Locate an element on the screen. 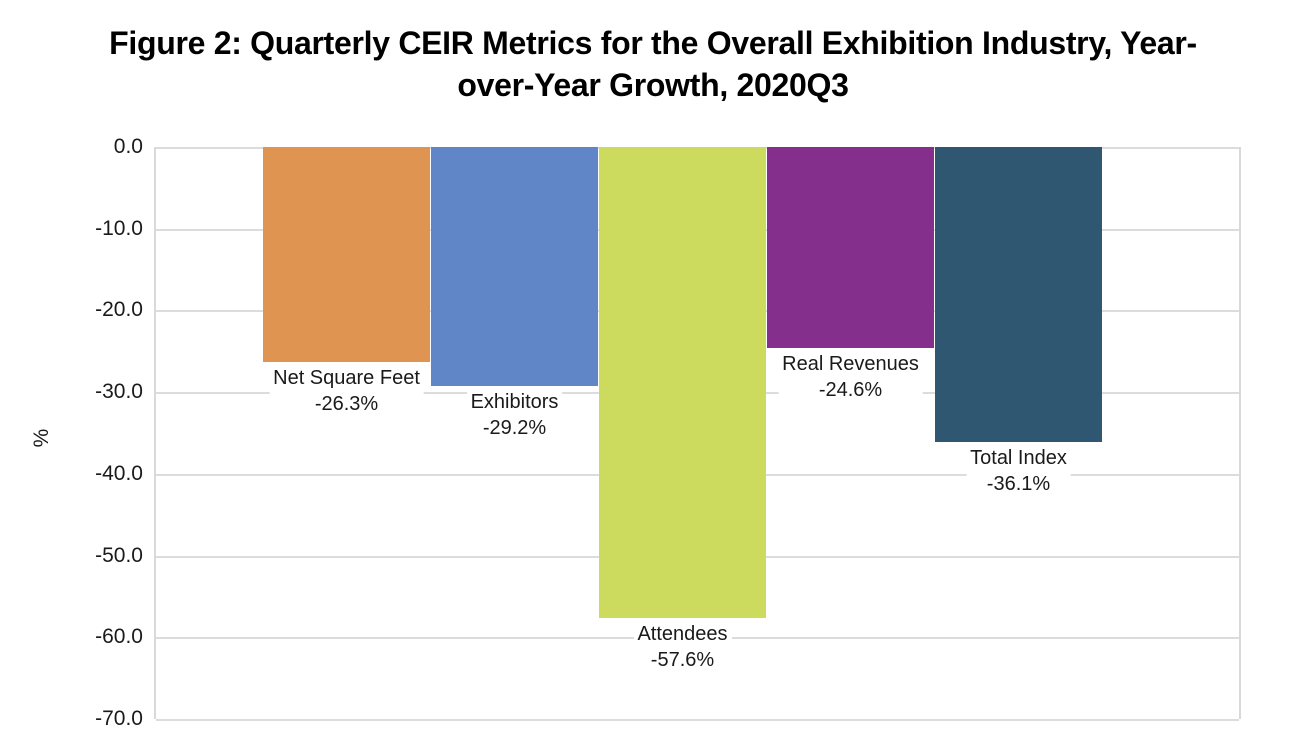 This screenshot has width=1306, height=752. y-axis-tick-label: -10.0 is located at coordinates (119, 228).